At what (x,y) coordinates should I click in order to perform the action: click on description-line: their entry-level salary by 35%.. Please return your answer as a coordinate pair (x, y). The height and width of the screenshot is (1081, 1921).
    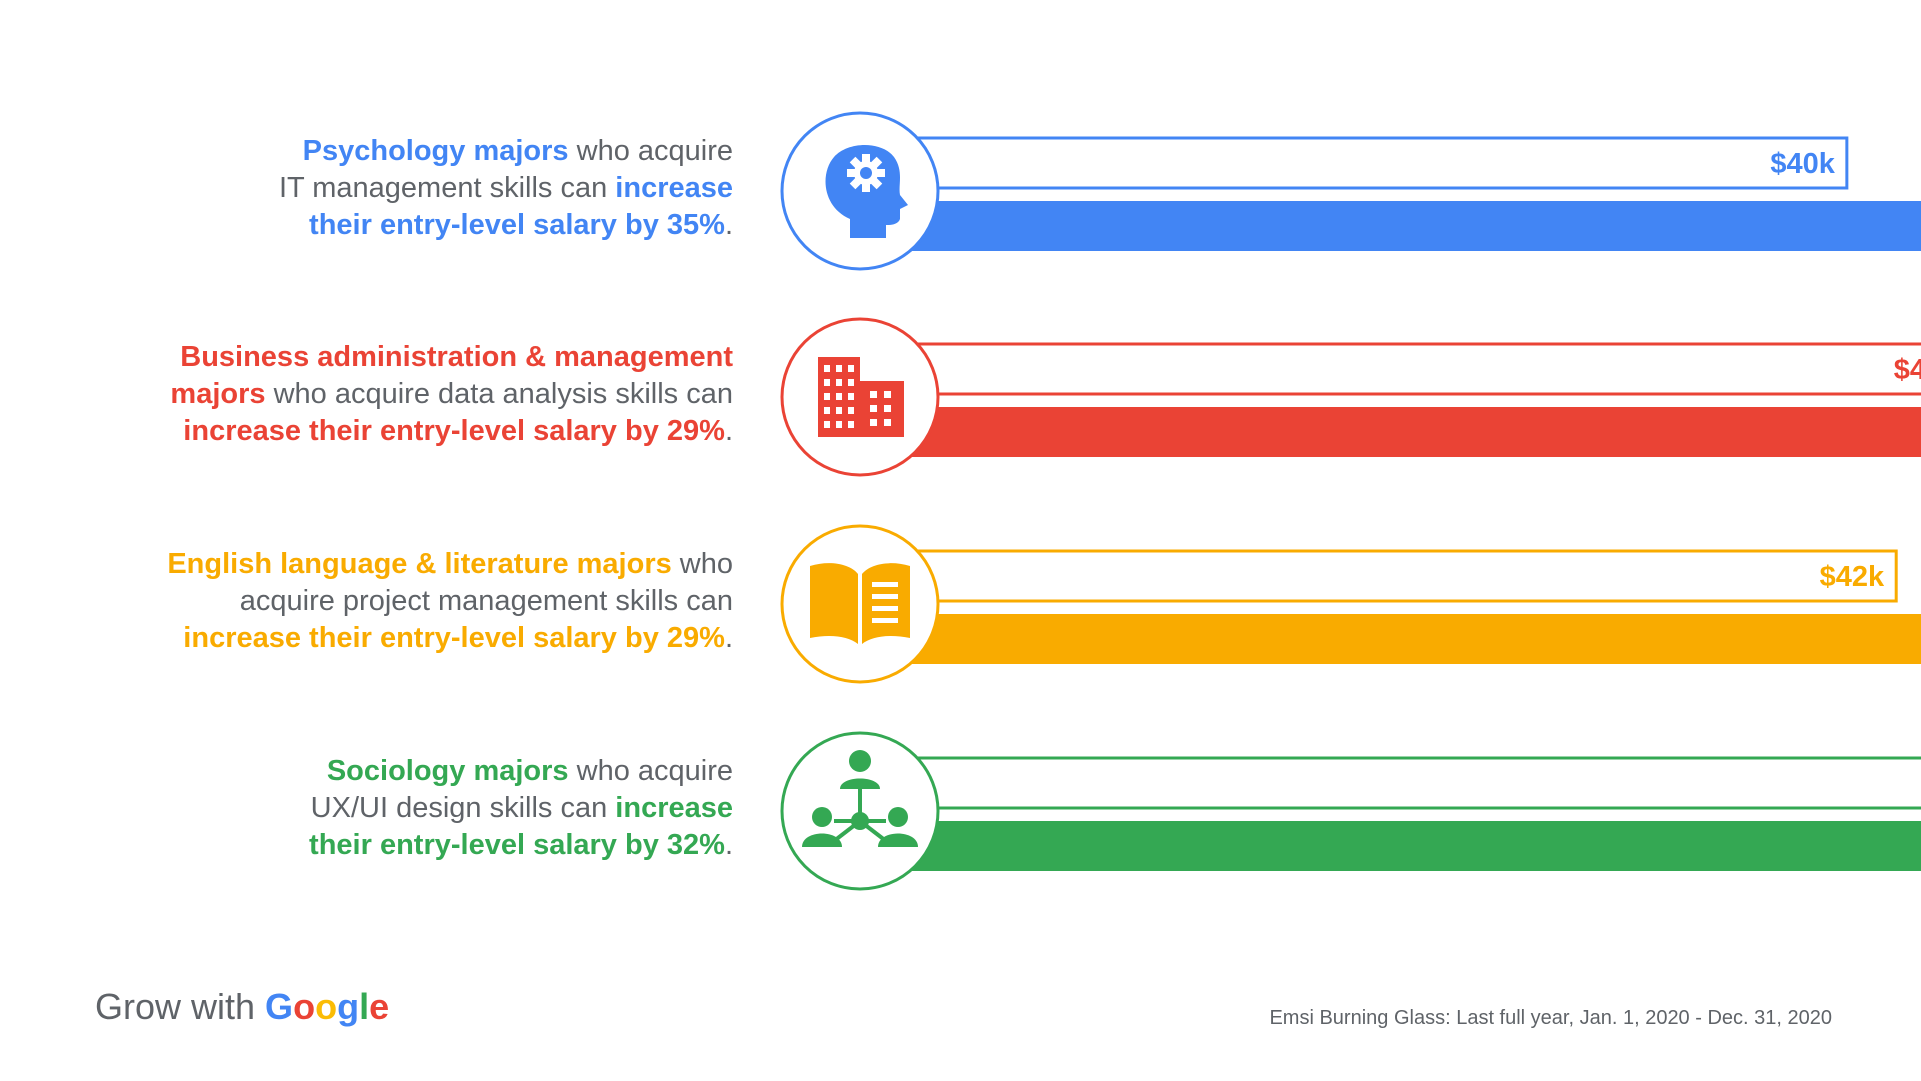
    Looking at the image, I should click on (406, 225).